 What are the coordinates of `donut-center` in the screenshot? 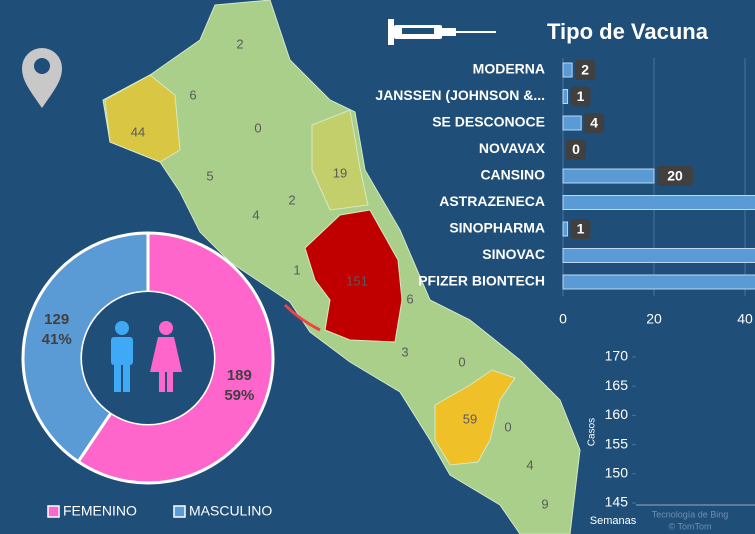 It's located at (148, 358).